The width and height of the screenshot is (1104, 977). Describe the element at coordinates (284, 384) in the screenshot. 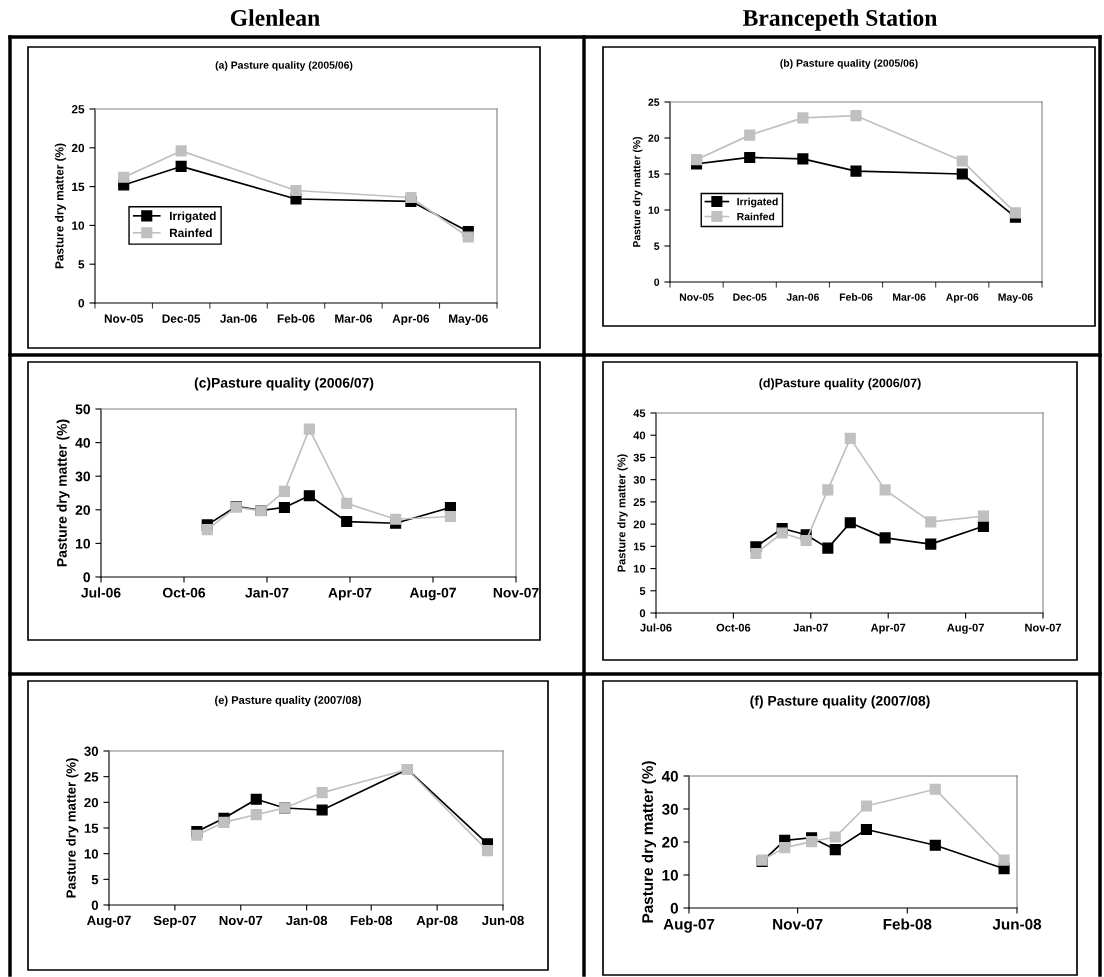

I see `chart-title: (c)Pasture quality (2006/07)` at that location.